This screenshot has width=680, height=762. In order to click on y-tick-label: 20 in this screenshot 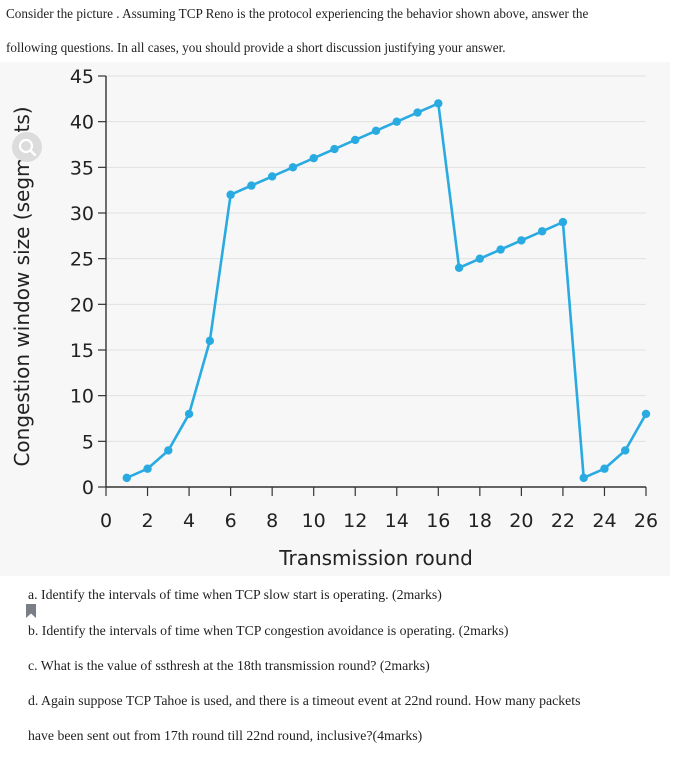, I will do `click(82, 305)`.